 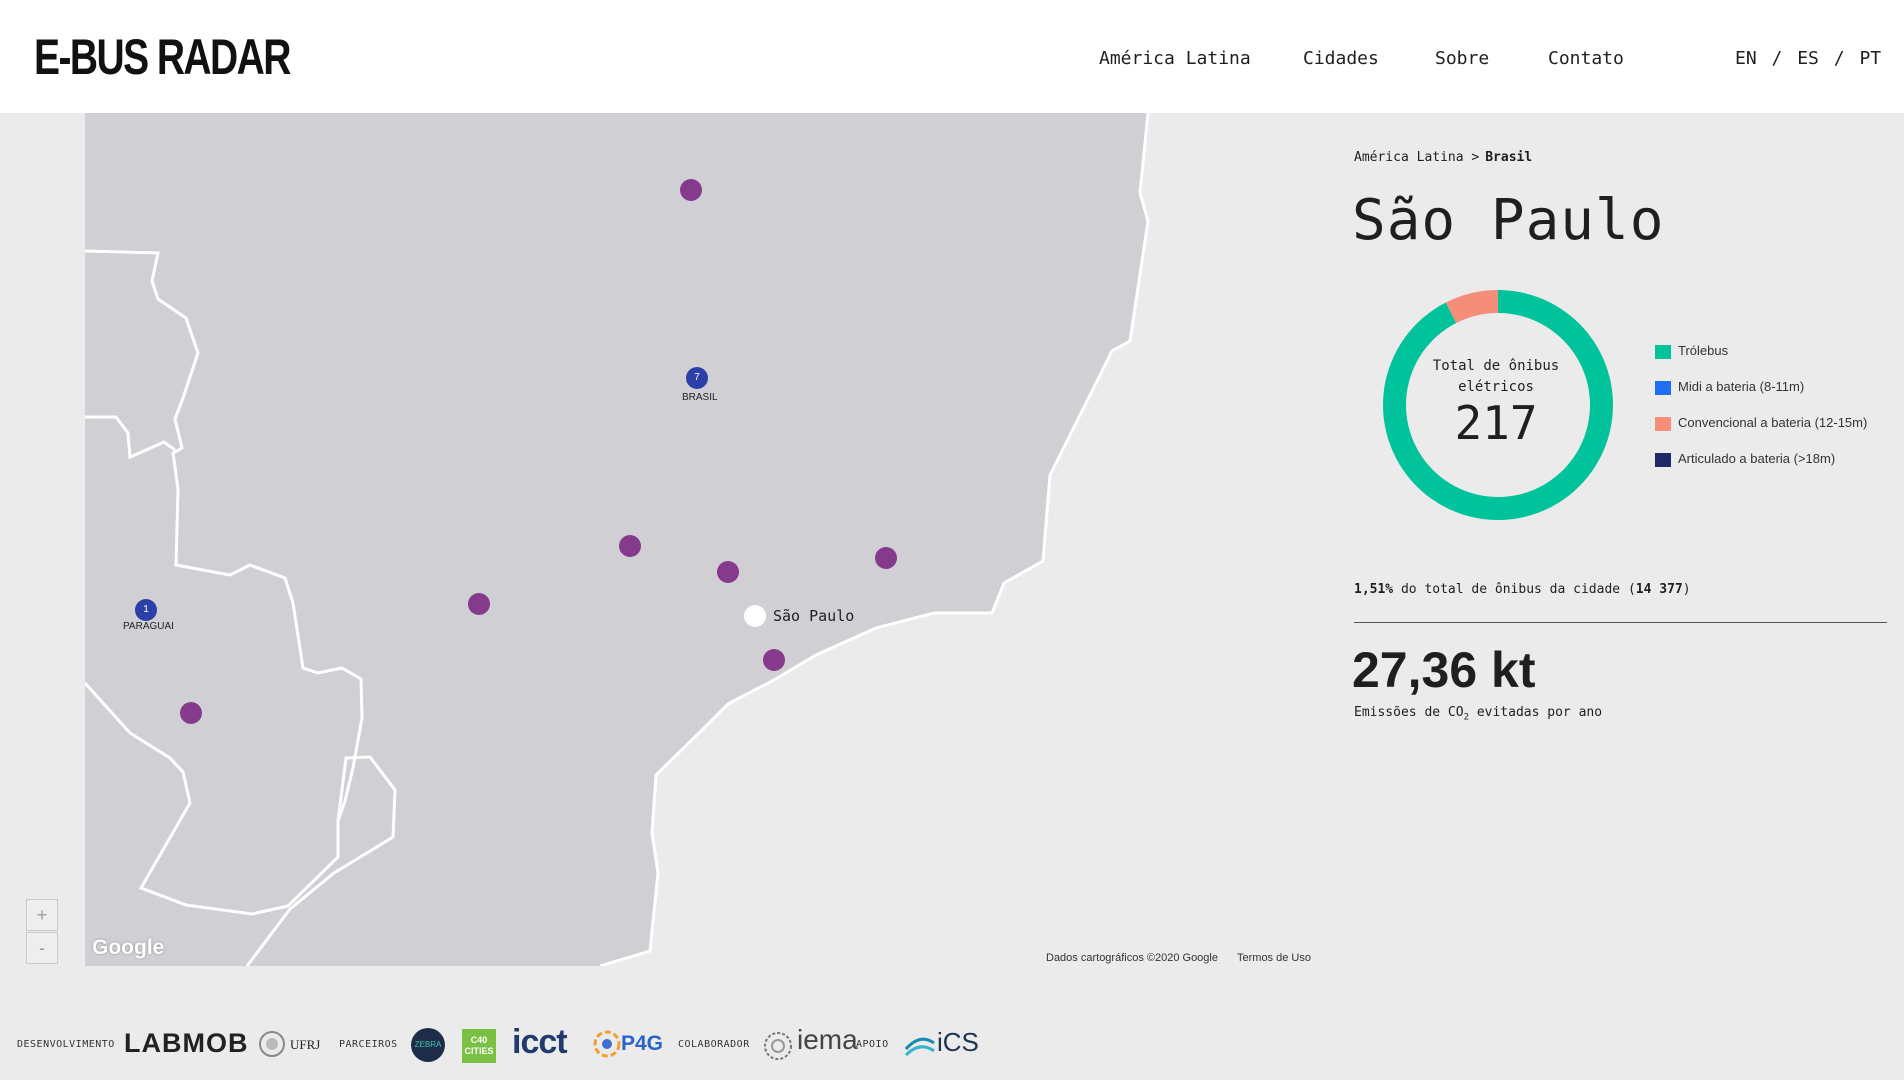 I want to click on ufrj-seal-icon, so click(x=272, y=1044).